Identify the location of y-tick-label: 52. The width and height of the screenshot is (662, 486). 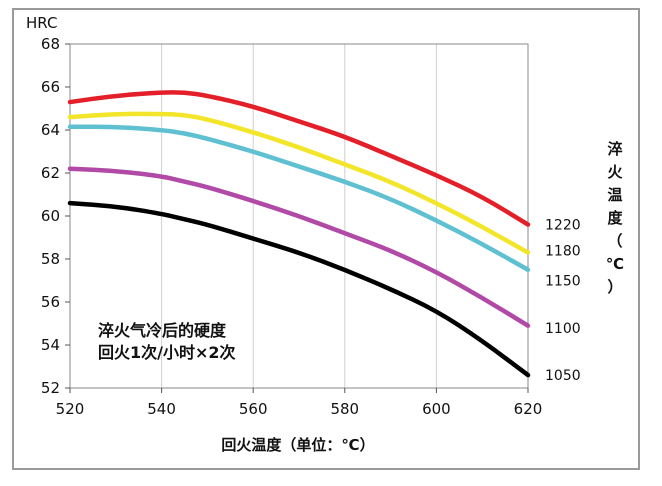
(50, 388).